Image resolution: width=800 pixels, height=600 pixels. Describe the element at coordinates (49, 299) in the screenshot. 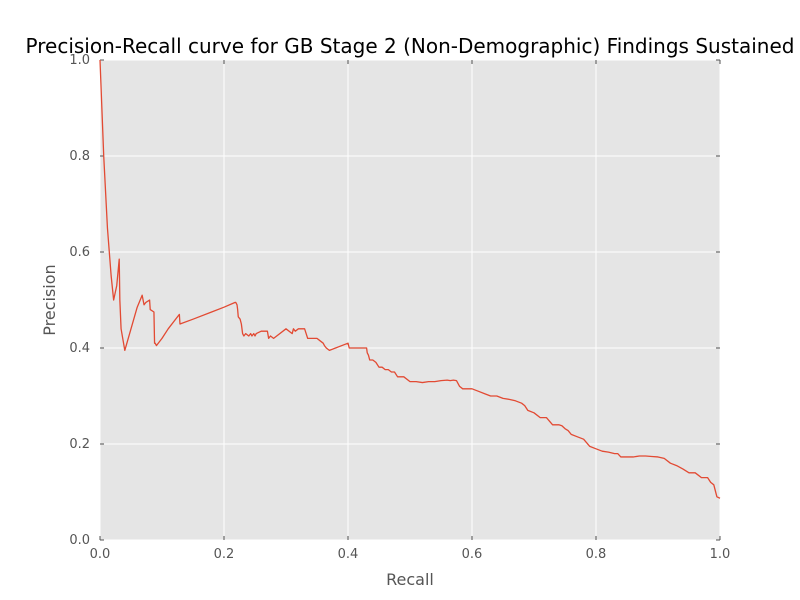

I see `y-axis-label: Precision` at that location.